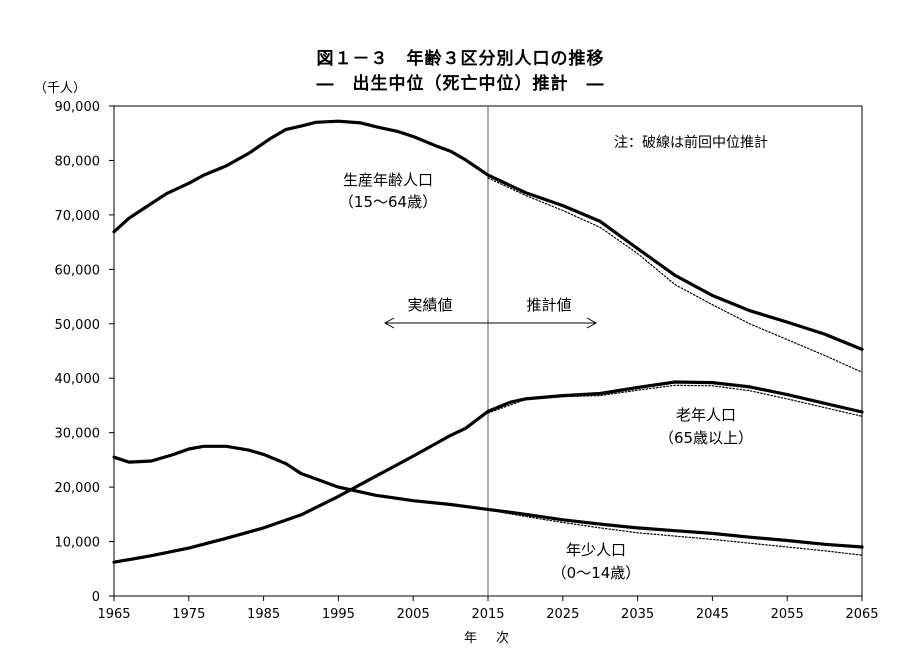 Image resolution: width=921 pixels, height=662 pixels. What do you see at coordinates (787, 614) in the screenshot?
I see `x-tick-label: 2055` at bounding box center [787, 614].